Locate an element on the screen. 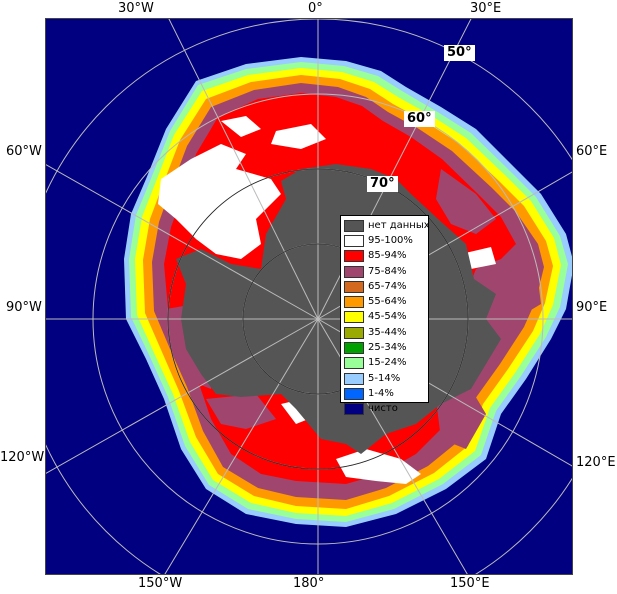  ice-patch-white-a is located at coordinates (241, 126).